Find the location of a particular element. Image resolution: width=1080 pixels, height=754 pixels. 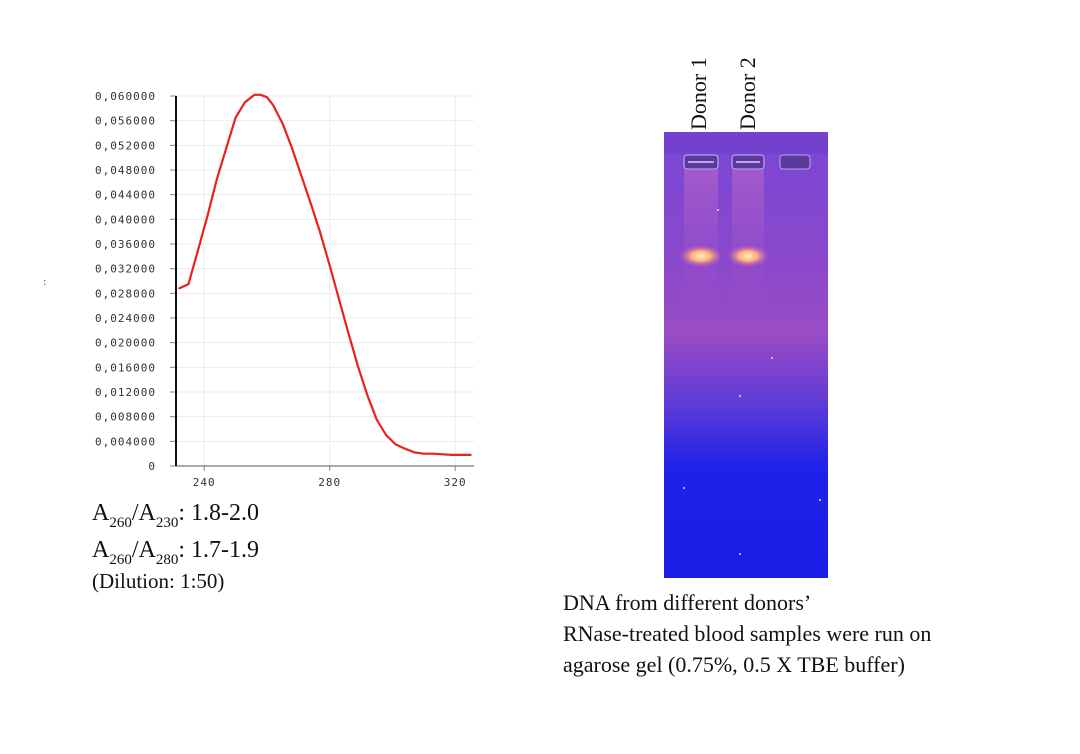

grid is located at coordinates (325, 280).